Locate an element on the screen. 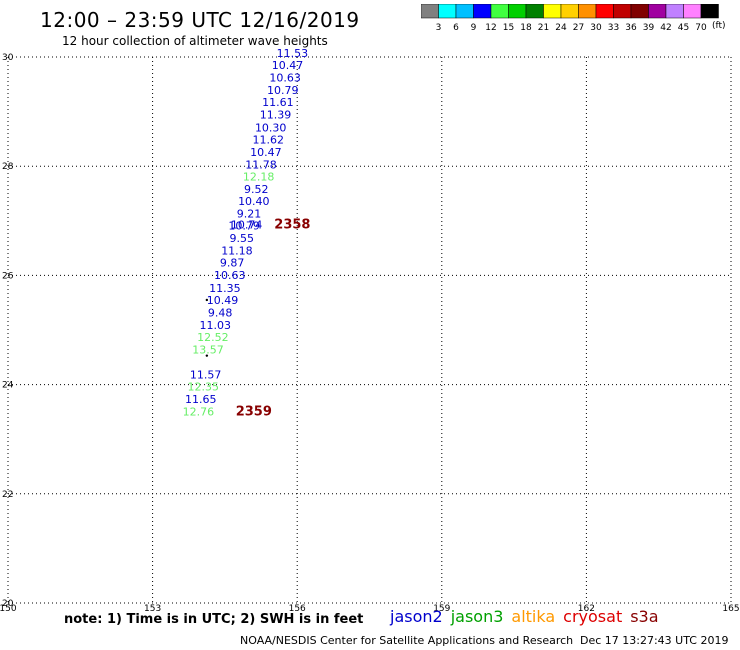  data-point-jason3: 12.35 is located at coordinates (203, 387).